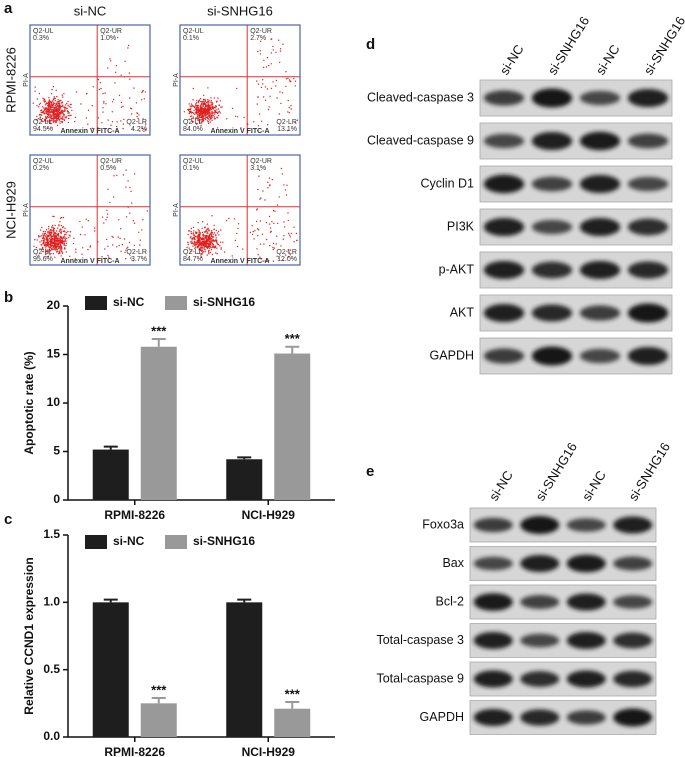 The image size is (685, 757). I want to click on lane-label: si-NC, so click(594, 486).